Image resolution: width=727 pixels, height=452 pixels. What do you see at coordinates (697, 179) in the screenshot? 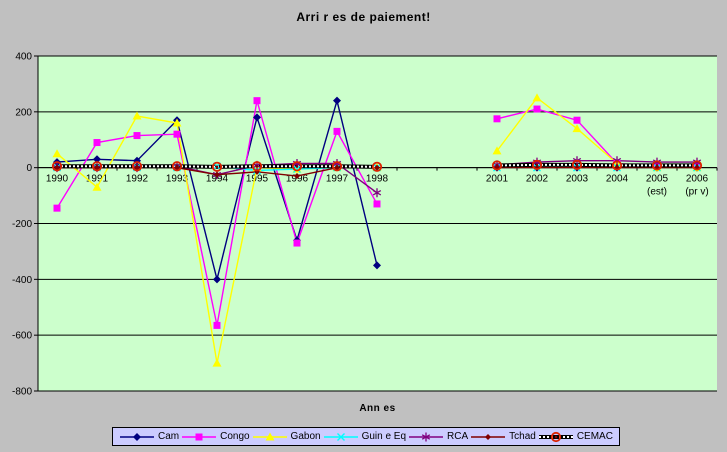
I see `x-tick-label: 2006` at bounding box center [697, 179].